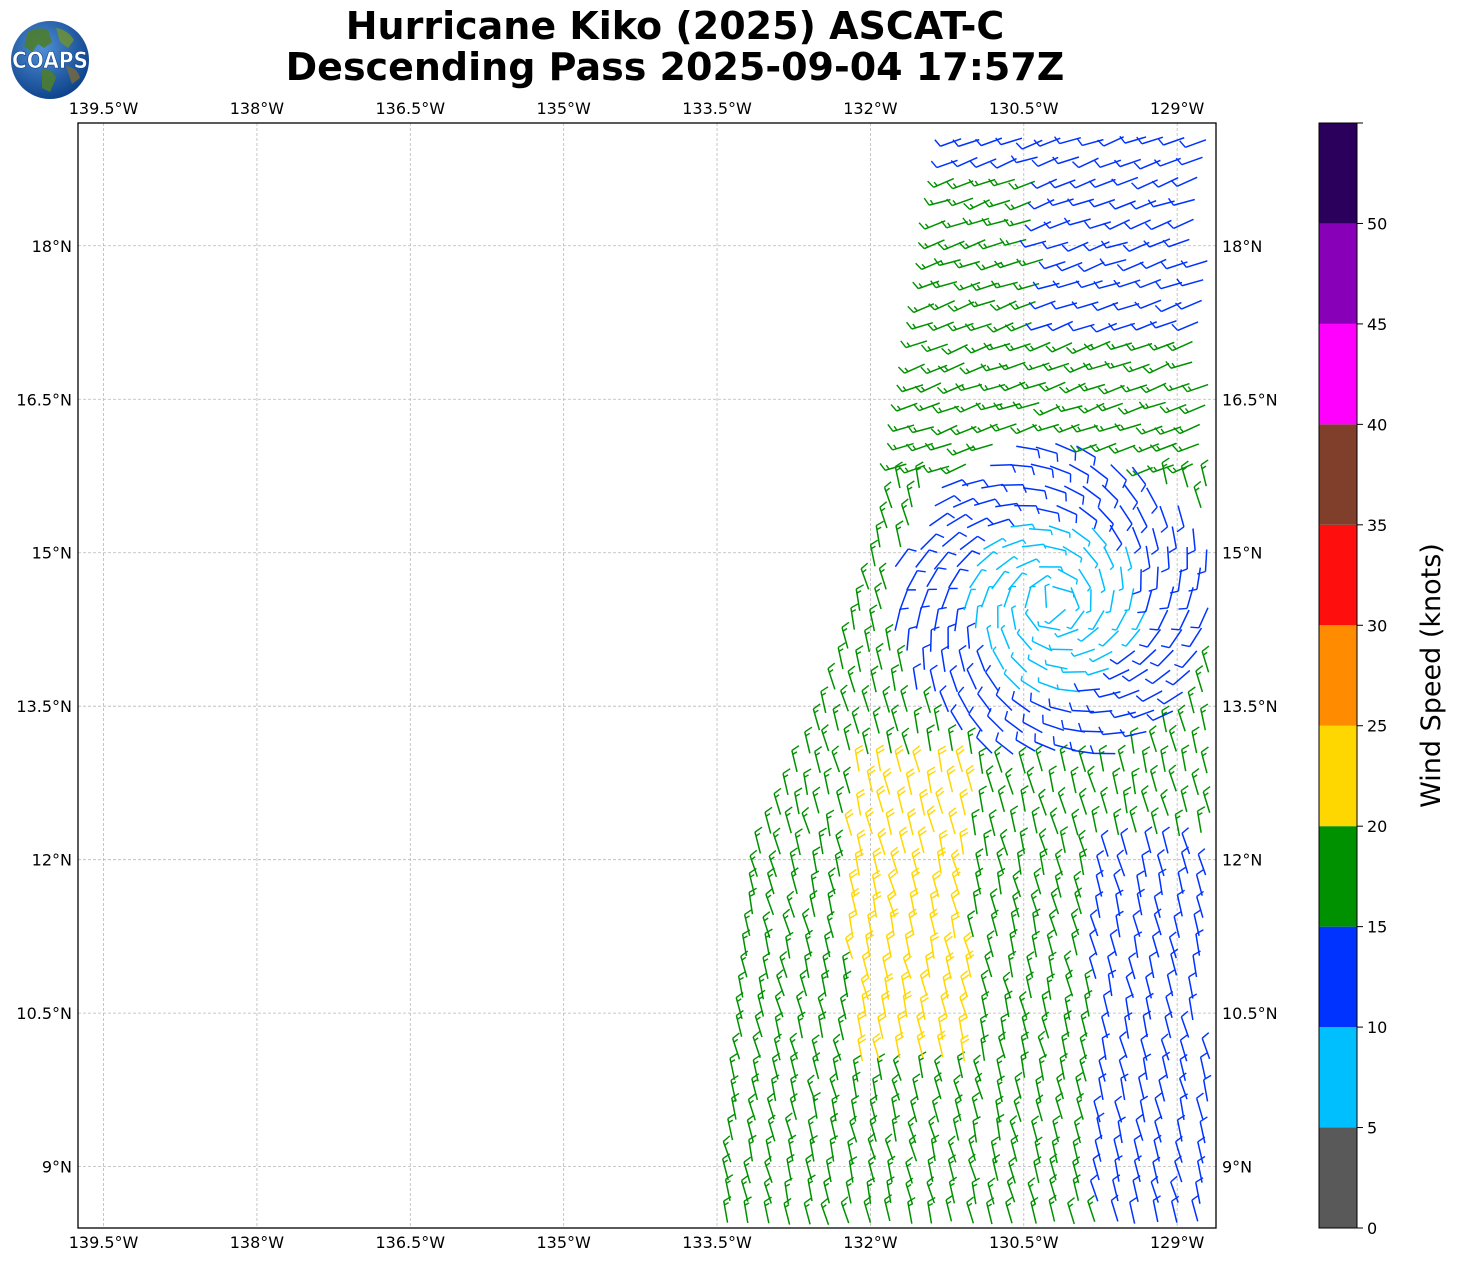 Image resolution: width=1457 pixels, height=1264 pixels. What do you see at coordinates (1377, 826) in the screenshot?
I see `colorbar-tick-label-4: 20` at bounding box center [1377, 826].